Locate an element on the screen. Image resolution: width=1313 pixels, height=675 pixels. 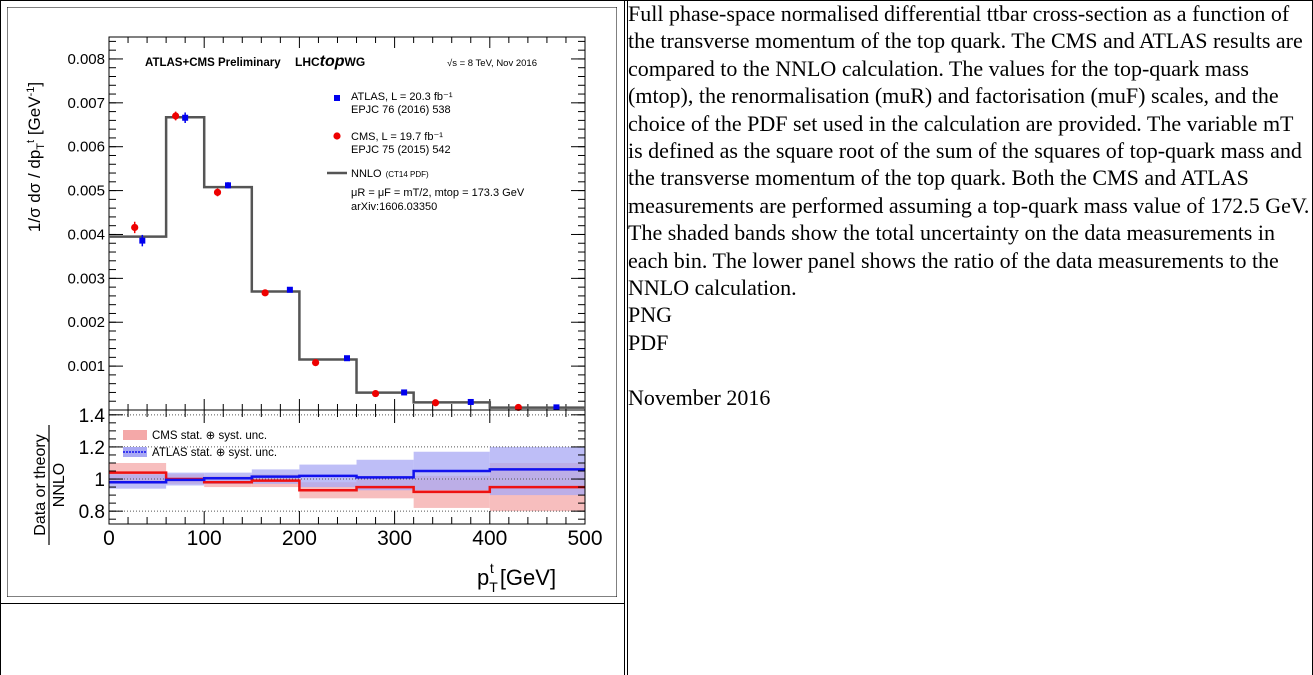
lower-y-tick-label: 1.2 is located at coordinates (92, 448).